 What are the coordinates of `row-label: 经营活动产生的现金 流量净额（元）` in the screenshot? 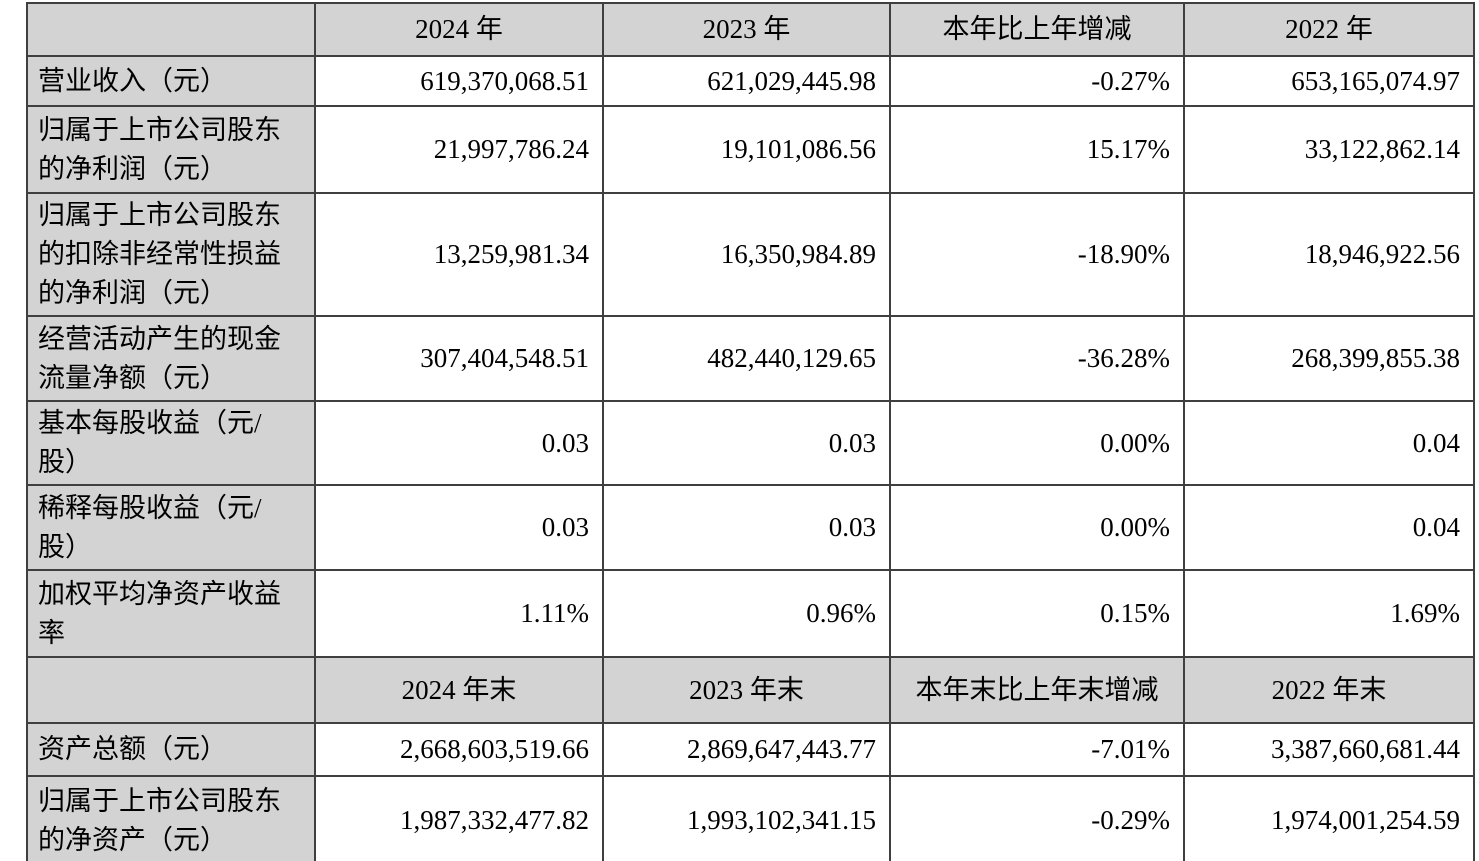 It's located at (171, 358).